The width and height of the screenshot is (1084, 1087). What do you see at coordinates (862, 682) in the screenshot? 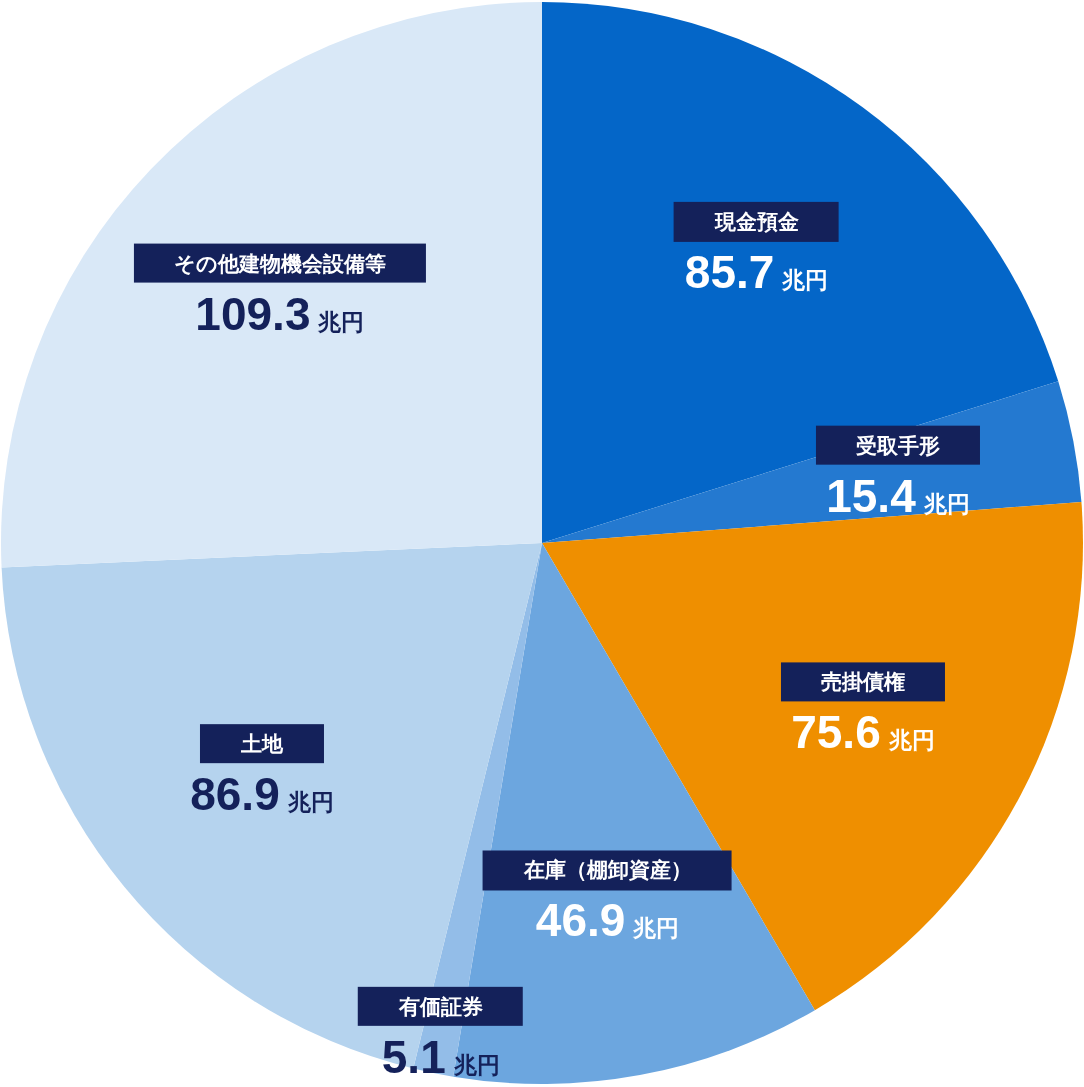
I see `slice-label: 売掛債権` at bounding box center [862, 682].